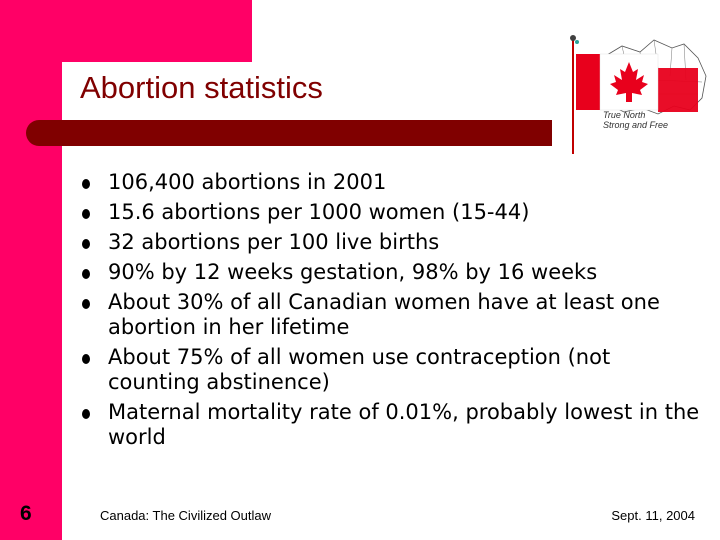 The height and width of the screenshot is (540, 720). I want to click on footer-presentation-title: Canada: The Civilized Outlaw, so click(186, 515).